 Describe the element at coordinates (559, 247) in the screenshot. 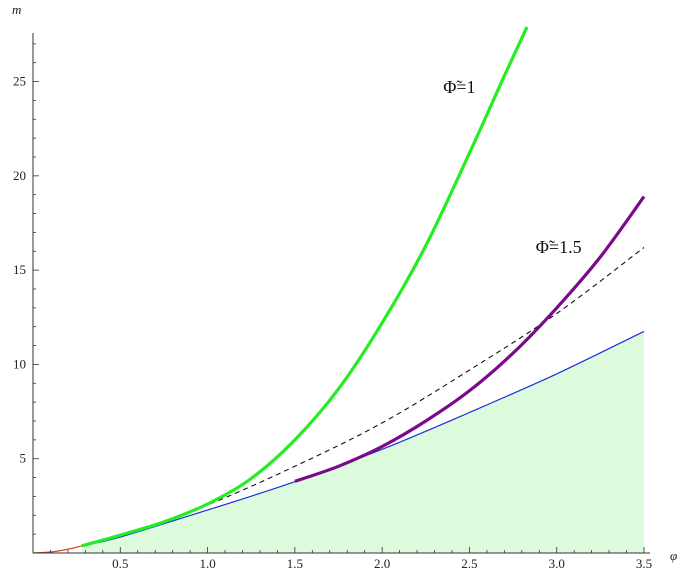

I see `annotation-phi-1-5: Φ̃=1.5` at that location.